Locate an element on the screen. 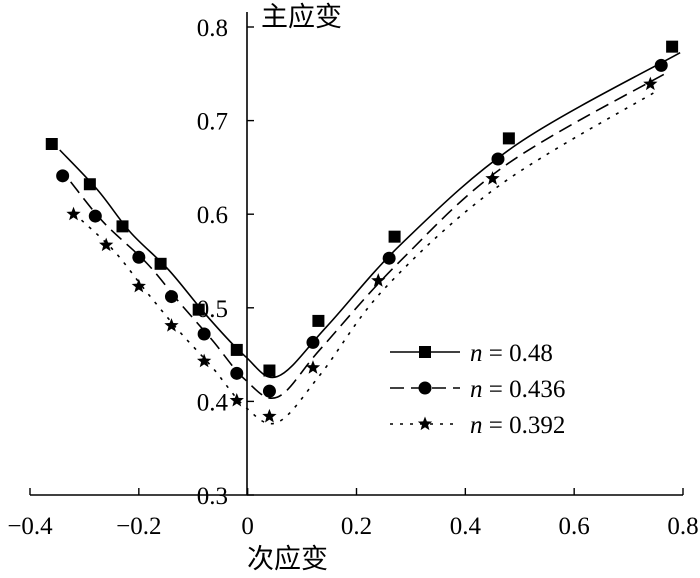  y-tick-label: 0.7 is located at coordinates (212, 122).